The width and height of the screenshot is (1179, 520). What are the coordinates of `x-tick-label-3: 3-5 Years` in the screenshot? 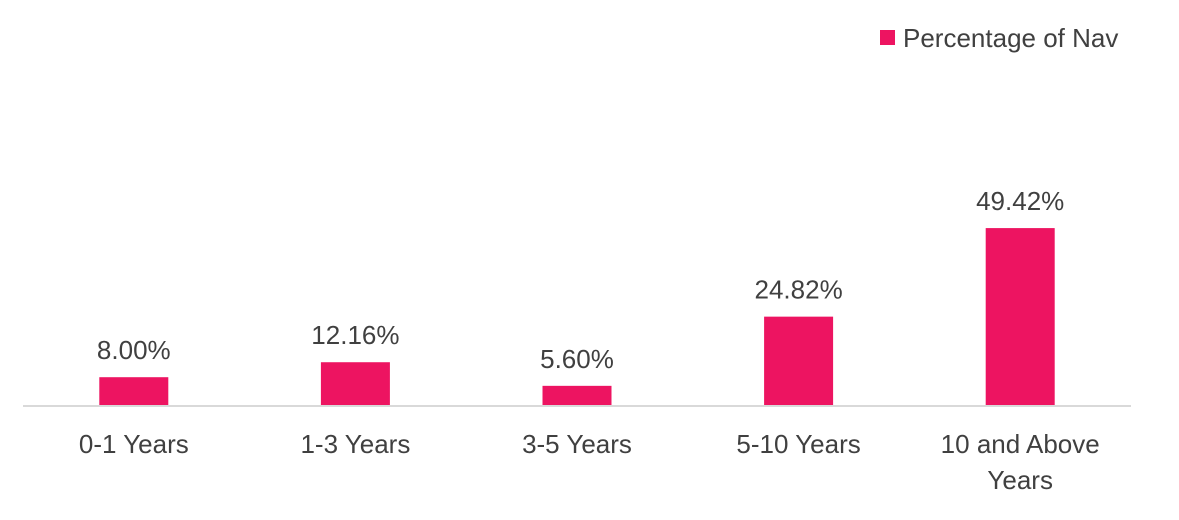 It's located at (577, 444).